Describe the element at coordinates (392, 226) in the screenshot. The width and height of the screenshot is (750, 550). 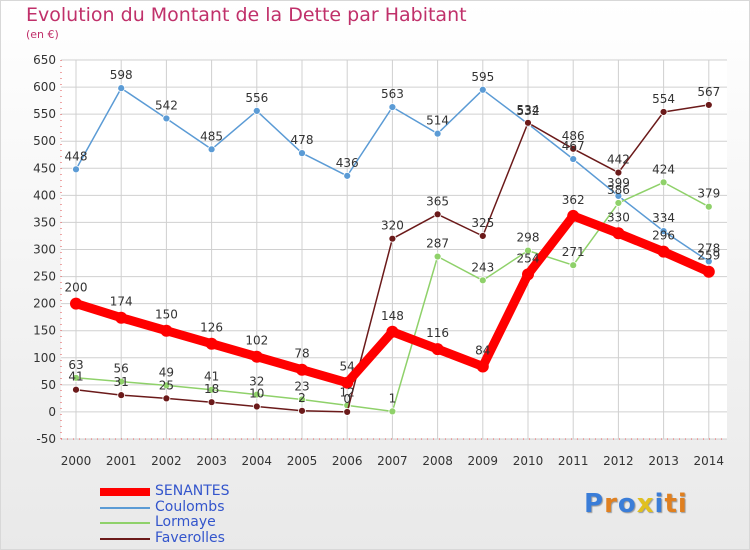
I see `data-label: 320` at that location.